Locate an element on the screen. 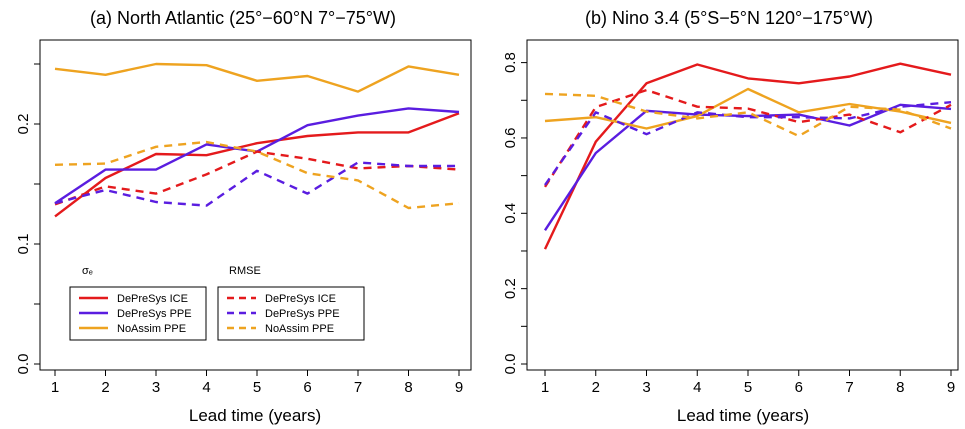 The height and width of the screenshot is (429, 965). panel-b-series-rmse-noassim is located at coordinates (748, 115).